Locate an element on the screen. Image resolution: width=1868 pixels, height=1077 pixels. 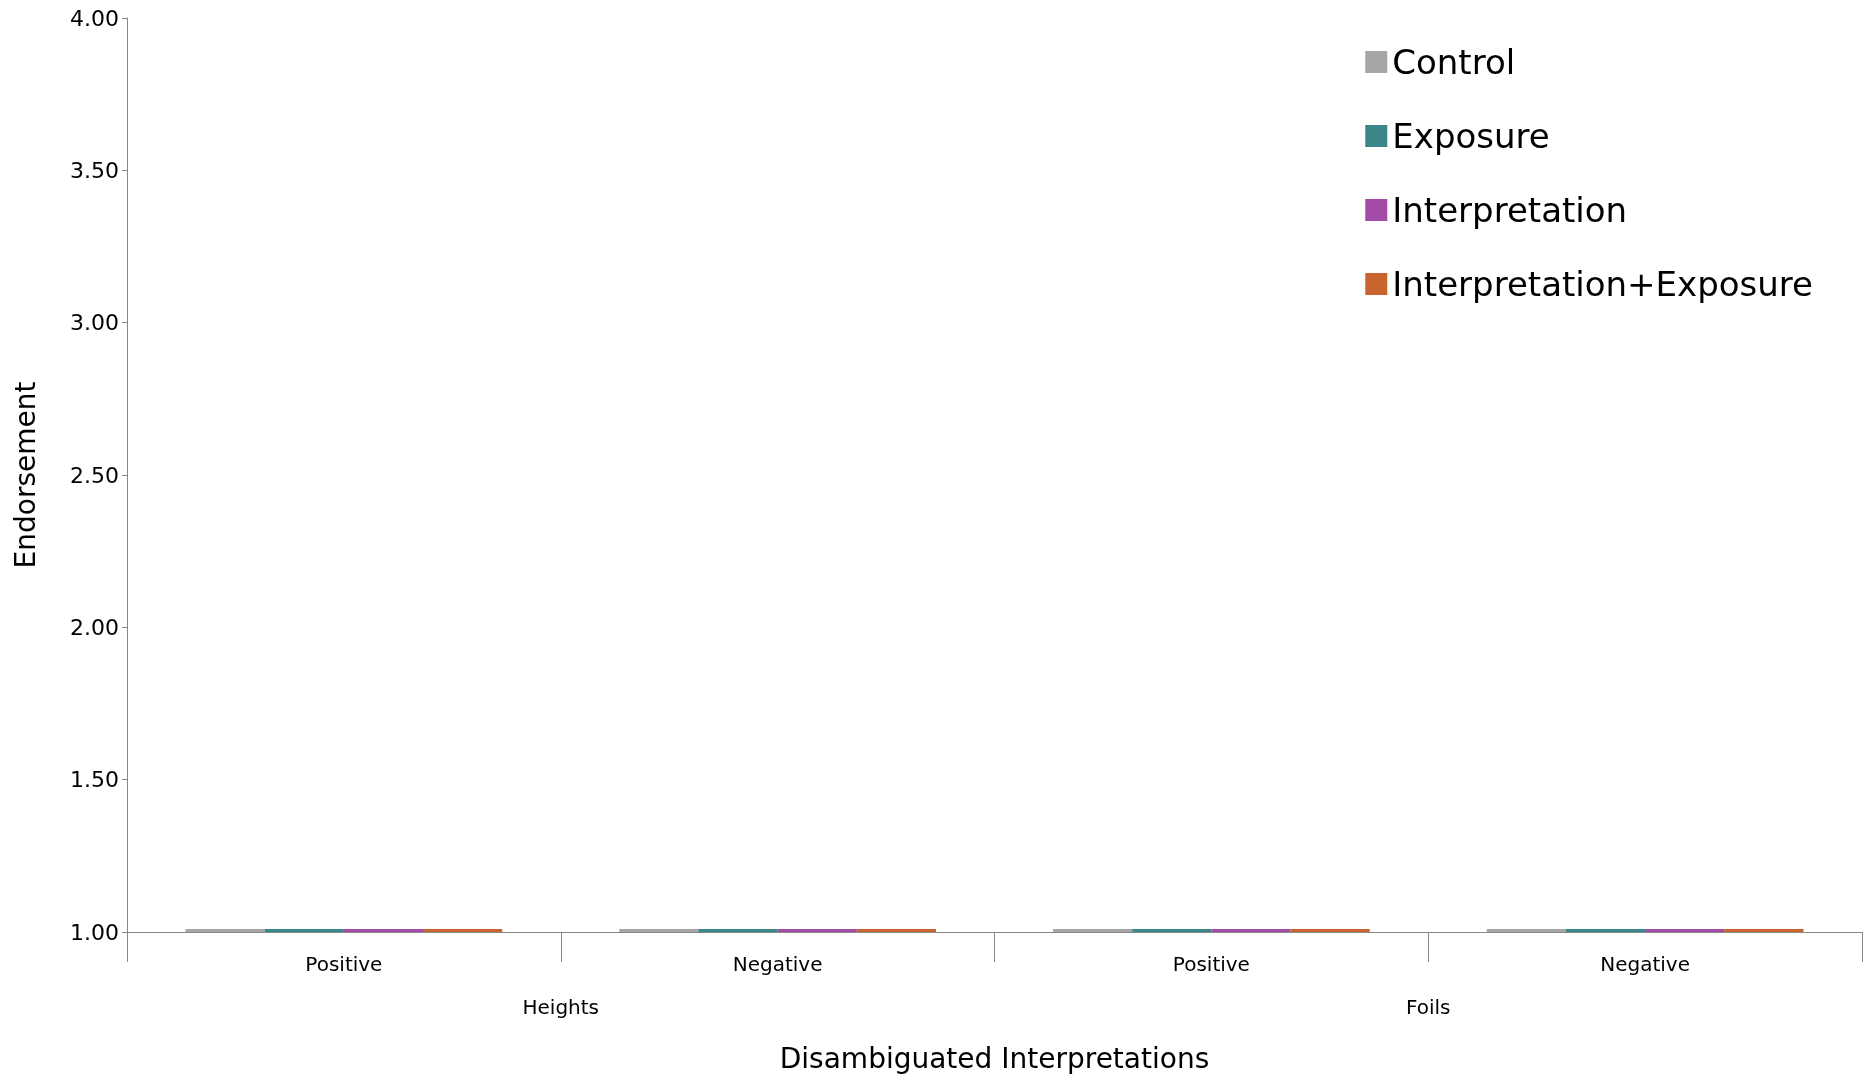
legend-label: Control is located at coordinates (1454, 62).